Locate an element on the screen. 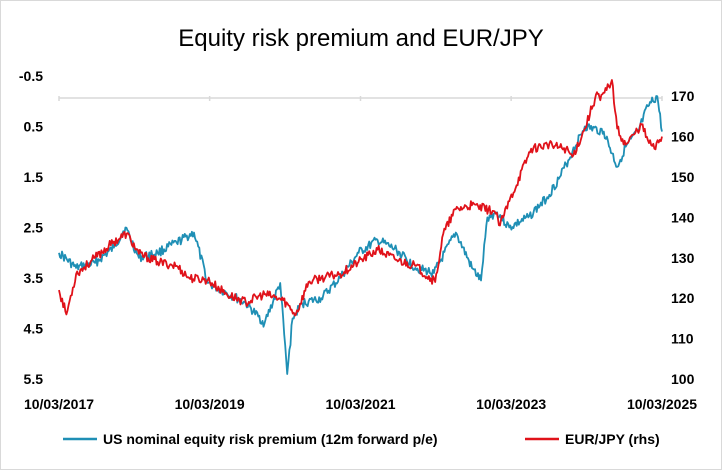  left-axis-ticks: -0.5 0.5 1.5 2.5 3.5 4.5 5.5 is located at coordinates (31, 227).